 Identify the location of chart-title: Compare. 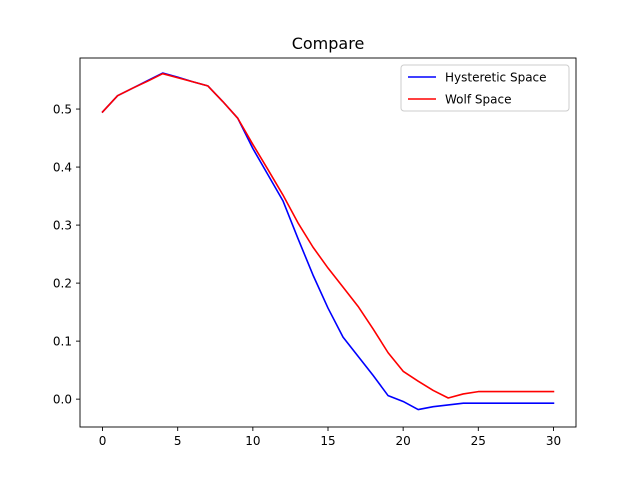
(328, 43).